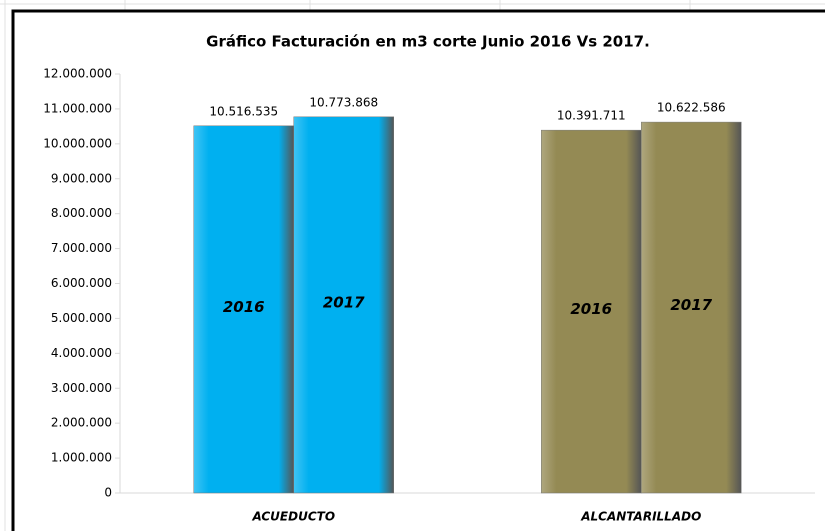 Image resolution: width=825 pixels, height=531 pixels. I want to click on y-tick-label: 10.000.000, so click(77, 143).